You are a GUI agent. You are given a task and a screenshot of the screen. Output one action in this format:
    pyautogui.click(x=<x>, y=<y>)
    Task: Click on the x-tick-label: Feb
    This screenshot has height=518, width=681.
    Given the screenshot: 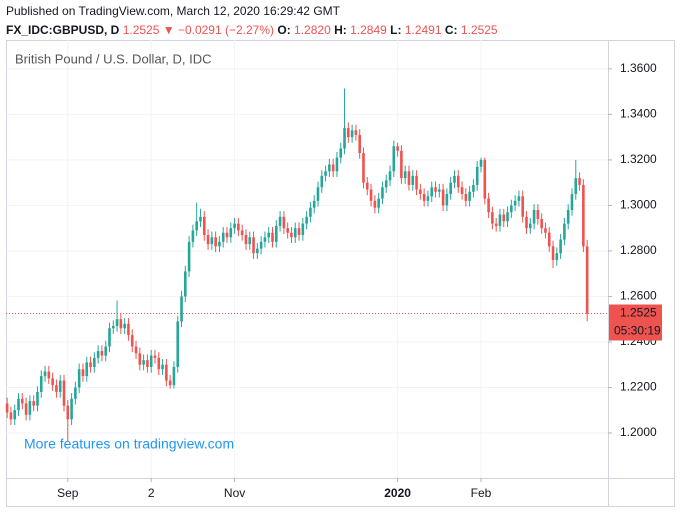 What is the action you would take?
    pyautogui.click(x=481, y=493)
    